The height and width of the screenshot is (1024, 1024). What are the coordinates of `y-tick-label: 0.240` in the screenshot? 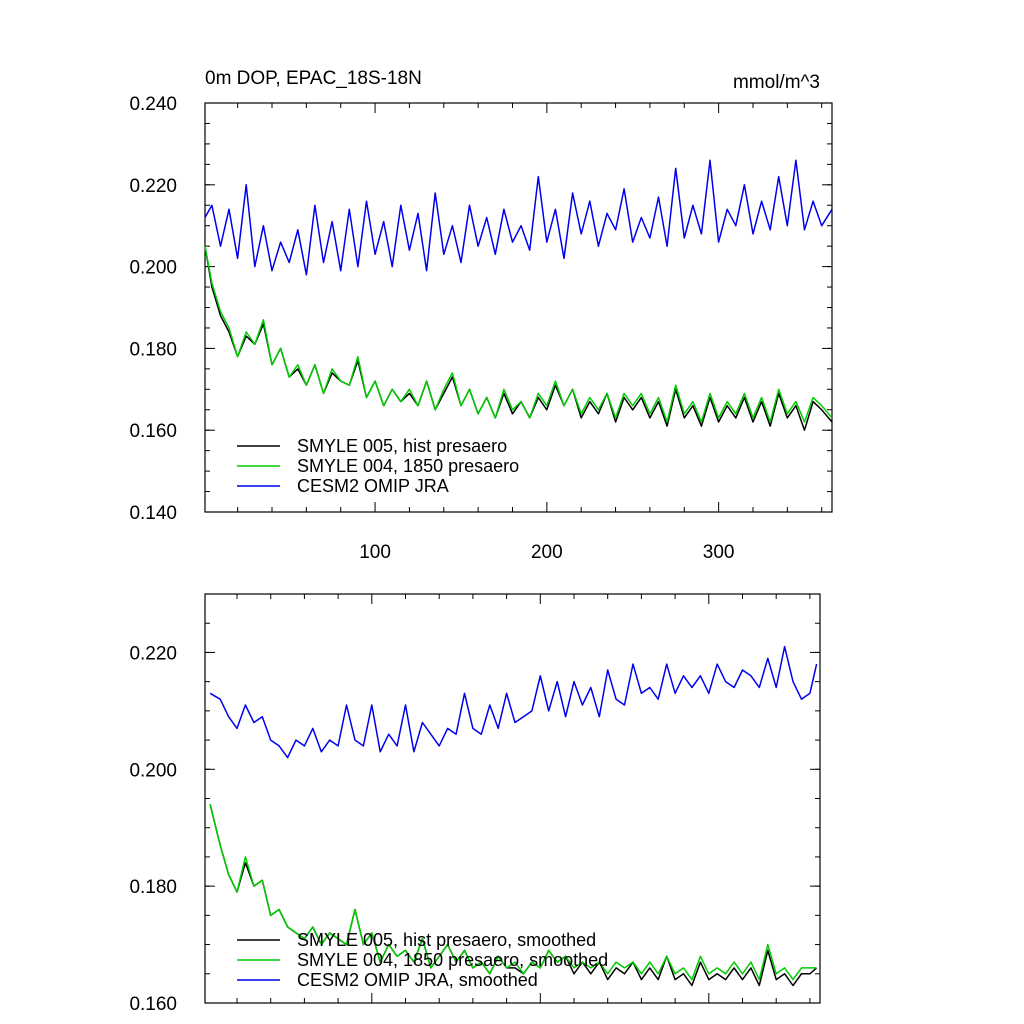 It's located at (153, 104).